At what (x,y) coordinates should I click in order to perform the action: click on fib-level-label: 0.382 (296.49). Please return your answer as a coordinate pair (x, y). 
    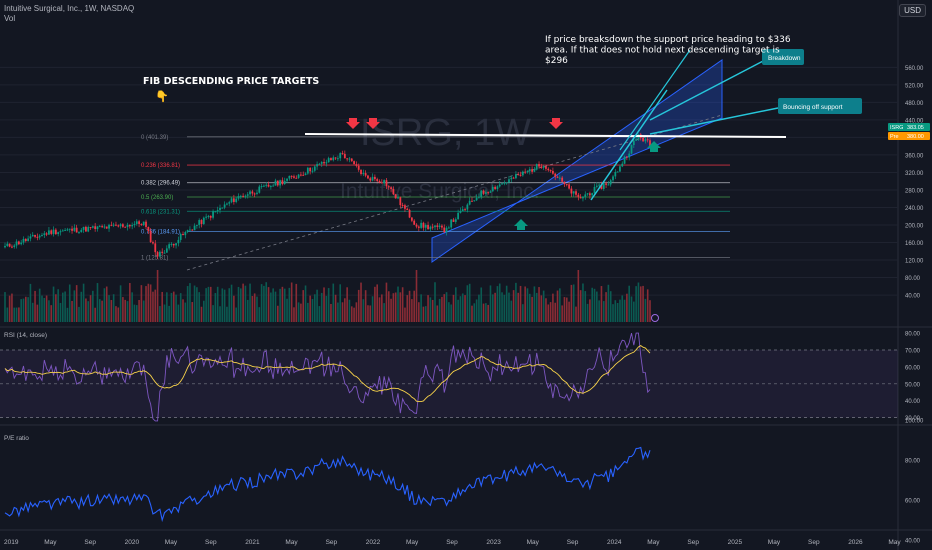
    Looking at the image, I should click on (160, 184).